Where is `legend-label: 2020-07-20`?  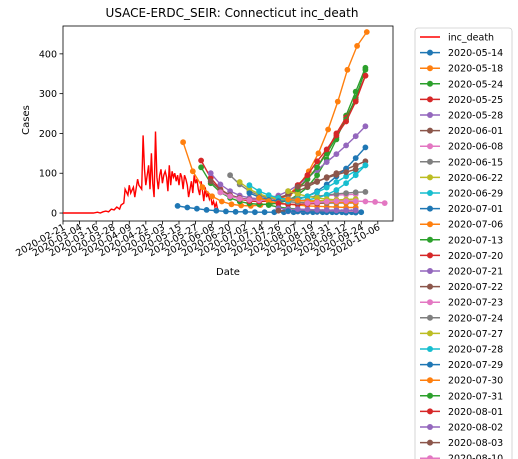 legend-label: 2020-07-20 is located at coordinates (475, 256).